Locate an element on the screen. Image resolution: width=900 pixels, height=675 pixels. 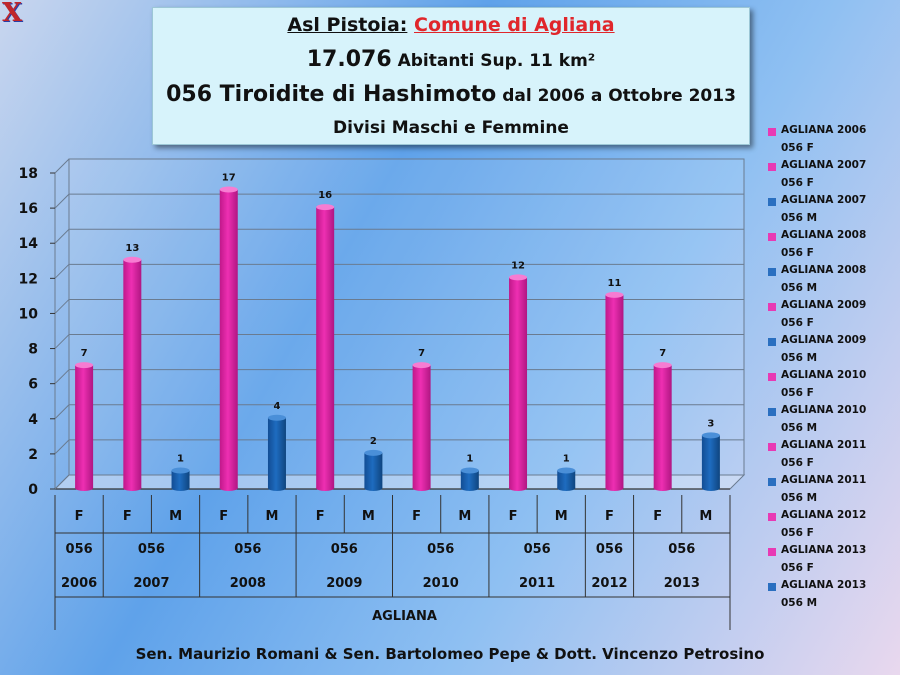
y-tick-label: 14 is located at coordinates (29, 244).